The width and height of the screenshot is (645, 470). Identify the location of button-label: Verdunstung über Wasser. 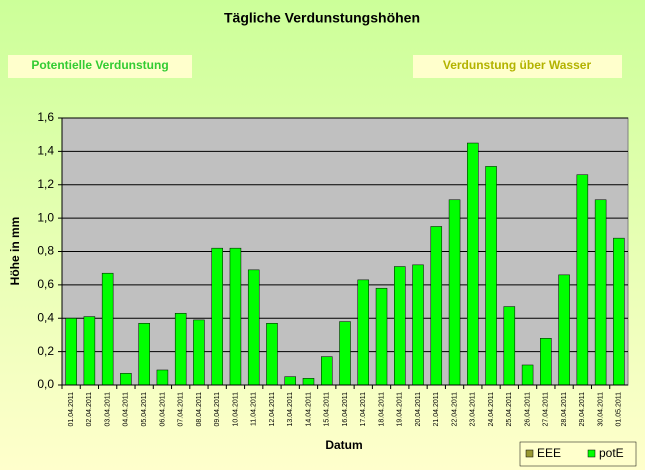
(517, 65).